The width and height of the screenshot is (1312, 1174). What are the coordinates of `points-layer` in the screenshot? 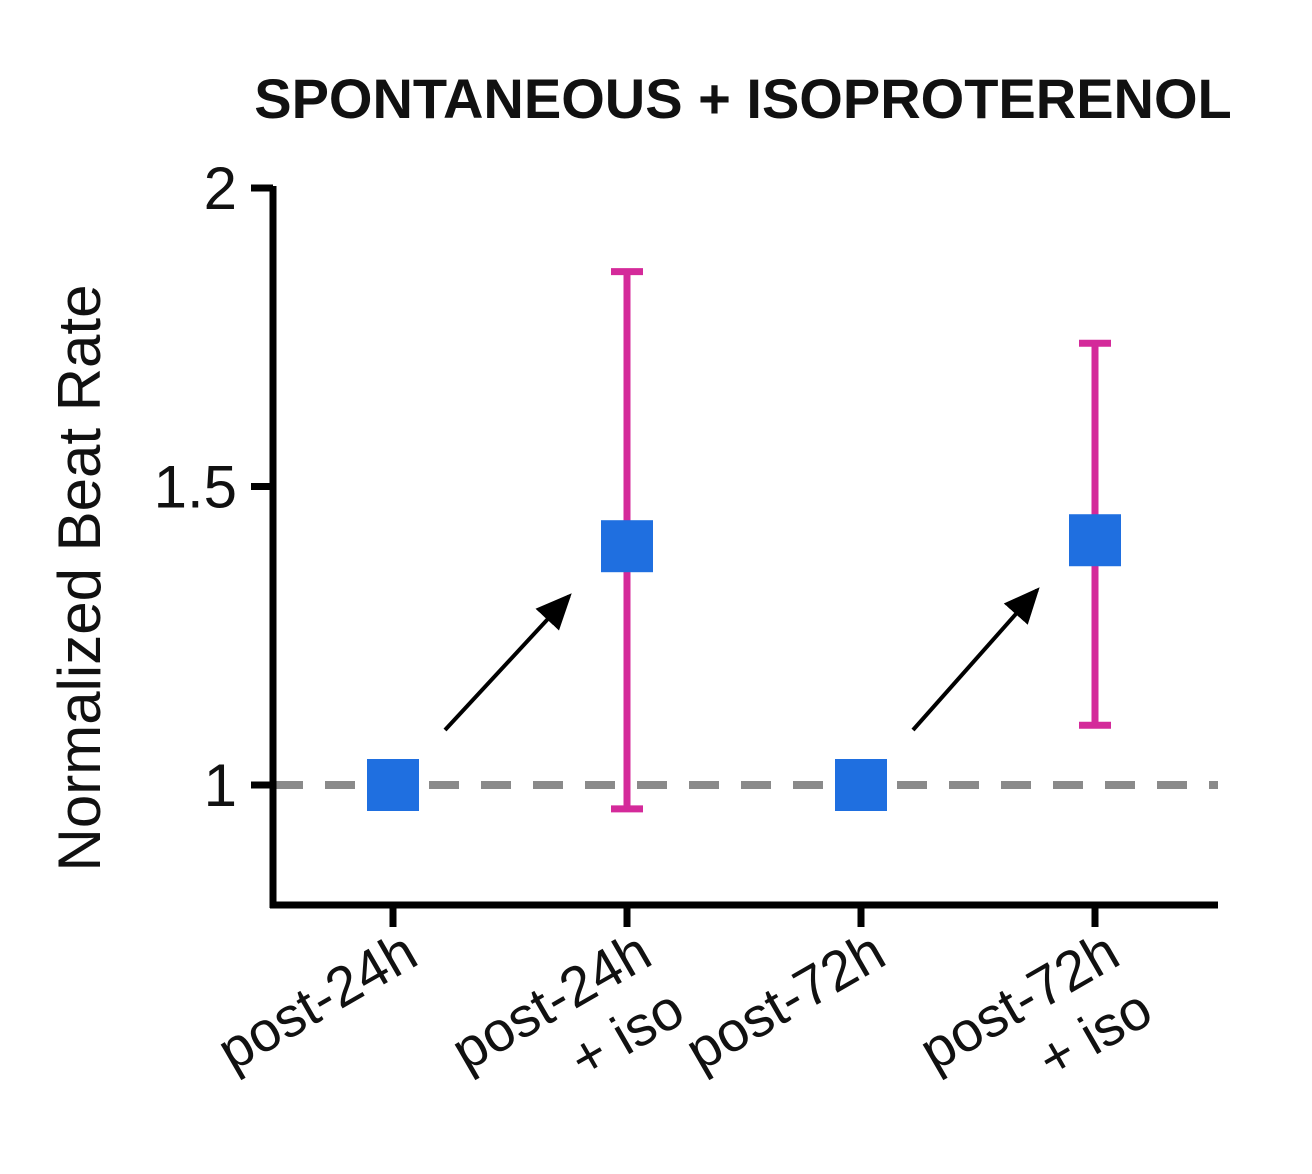 It's located at (744, 662).